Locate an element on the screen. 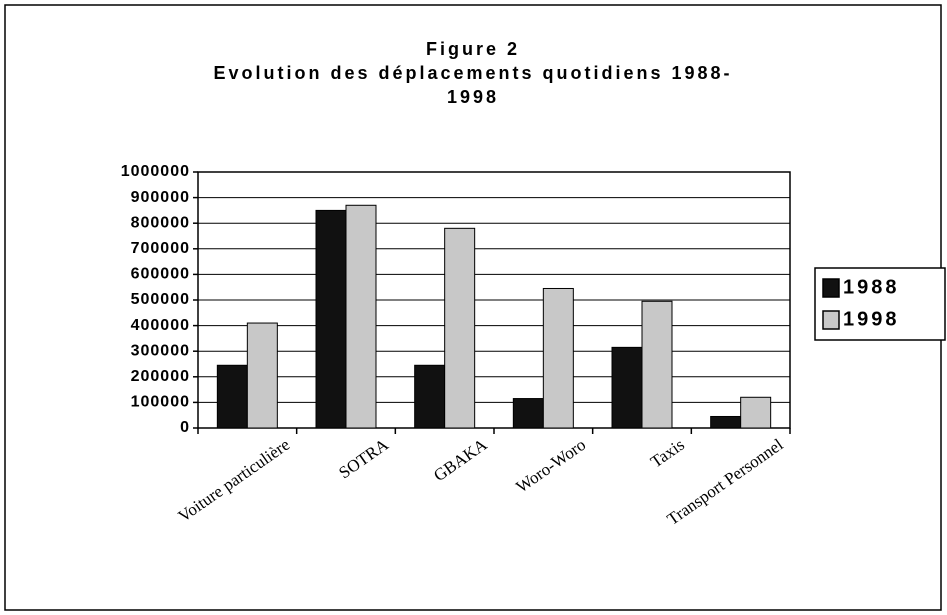  y-tick-label: 600000 is located at coordinates (160, 274).